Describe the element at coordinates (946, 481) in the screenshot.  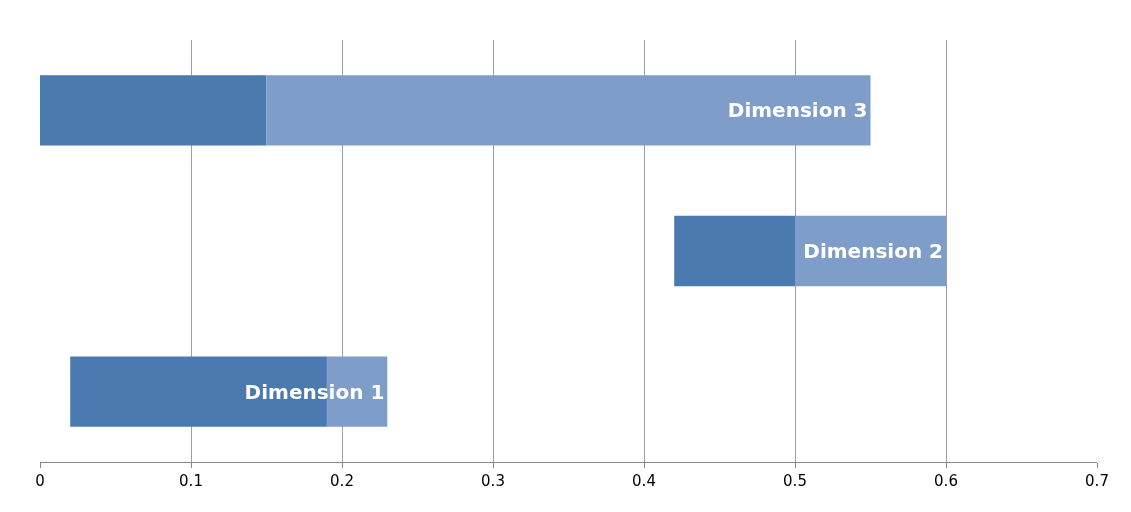
I see `x-tick-label: 0.6` at that location.